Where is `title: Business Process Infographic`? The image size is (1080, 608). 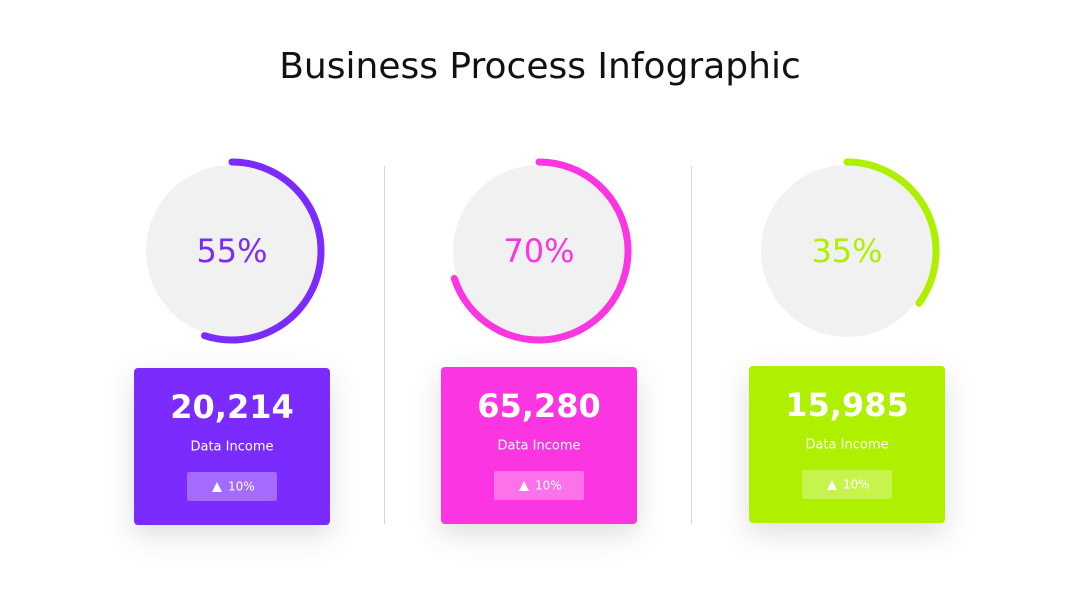 title: Business Process Infographic is located at coordinates (540, 66).